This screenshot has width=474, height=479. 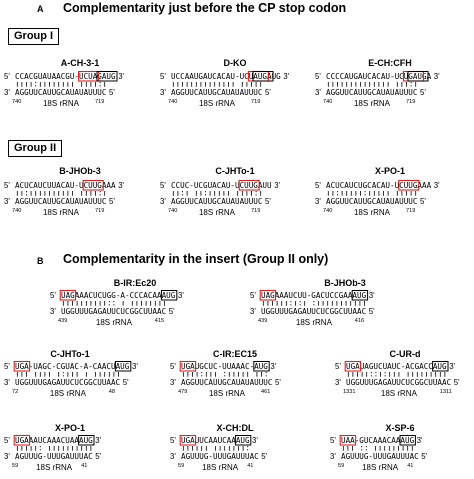 What do you see at coordinates (135, 283) in the screenshot?
I see `alignment-name-b-ir-ec20: B-IR:Ec20` at bounding box center [135, 283].